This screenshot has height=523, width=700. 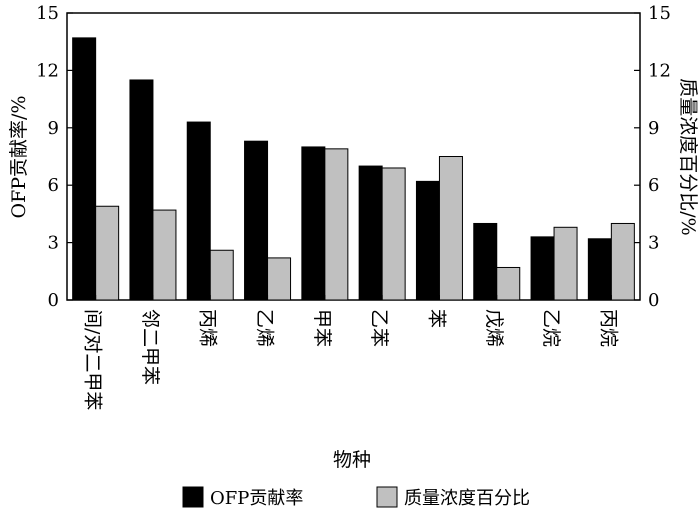 I want to click on category-label: 甲苯, so click(x=322, y=328).